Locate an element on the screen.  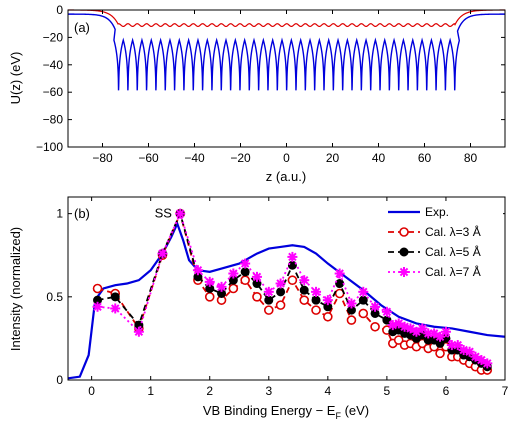
panel-b-x-tick-label: 3 is located at coordinates (268, 391).